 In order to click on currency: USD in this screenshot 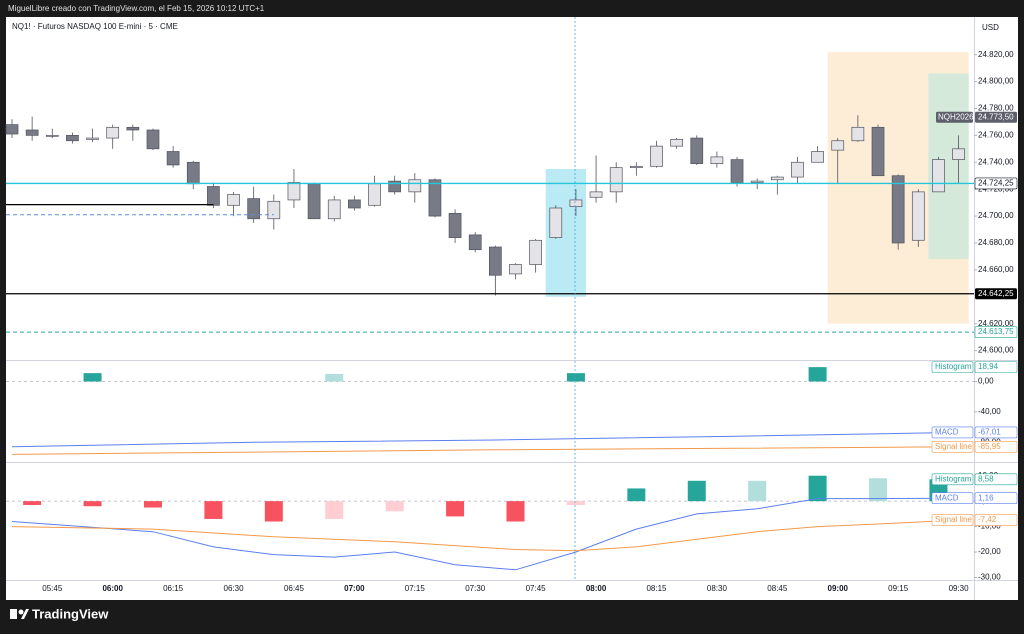, I will do `click(990, 27)`.